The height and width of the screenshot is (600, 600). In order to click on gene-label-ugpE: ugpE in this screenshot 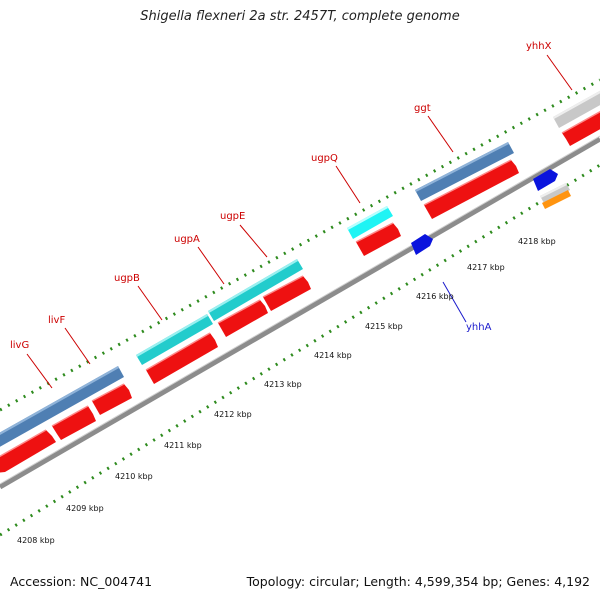, I will do `click(232, 216)`.